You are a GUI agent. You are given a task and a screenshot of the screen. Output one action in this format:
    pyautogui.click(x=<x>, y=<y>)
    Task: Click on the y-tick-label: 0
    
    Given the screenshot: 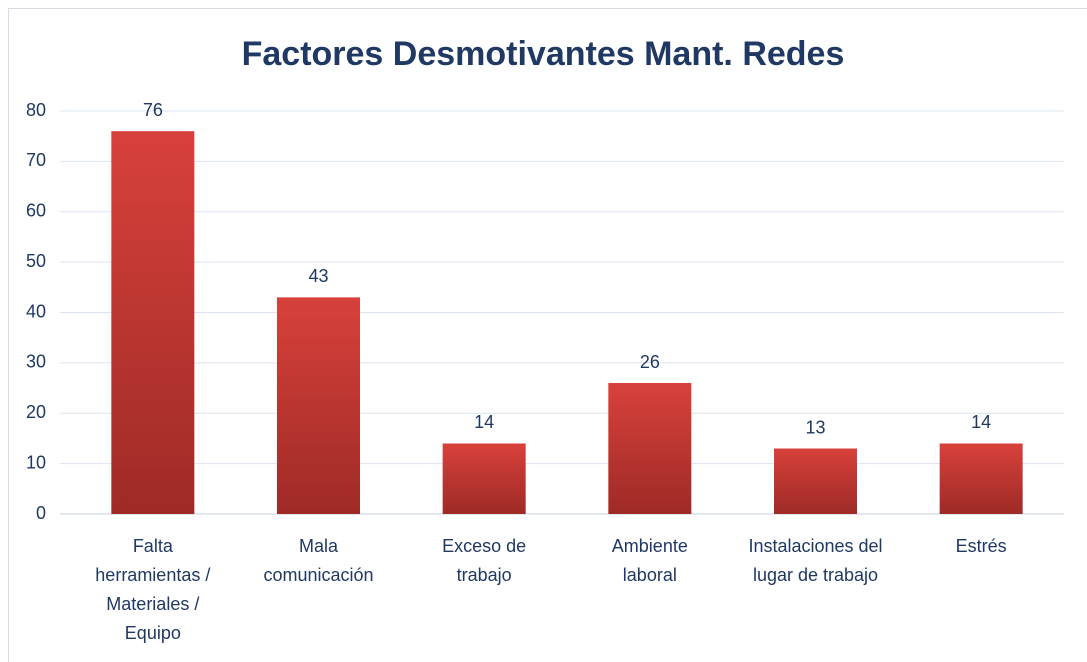 What is the action you would take?
    pyautogui.click(x=41, y=513)
    